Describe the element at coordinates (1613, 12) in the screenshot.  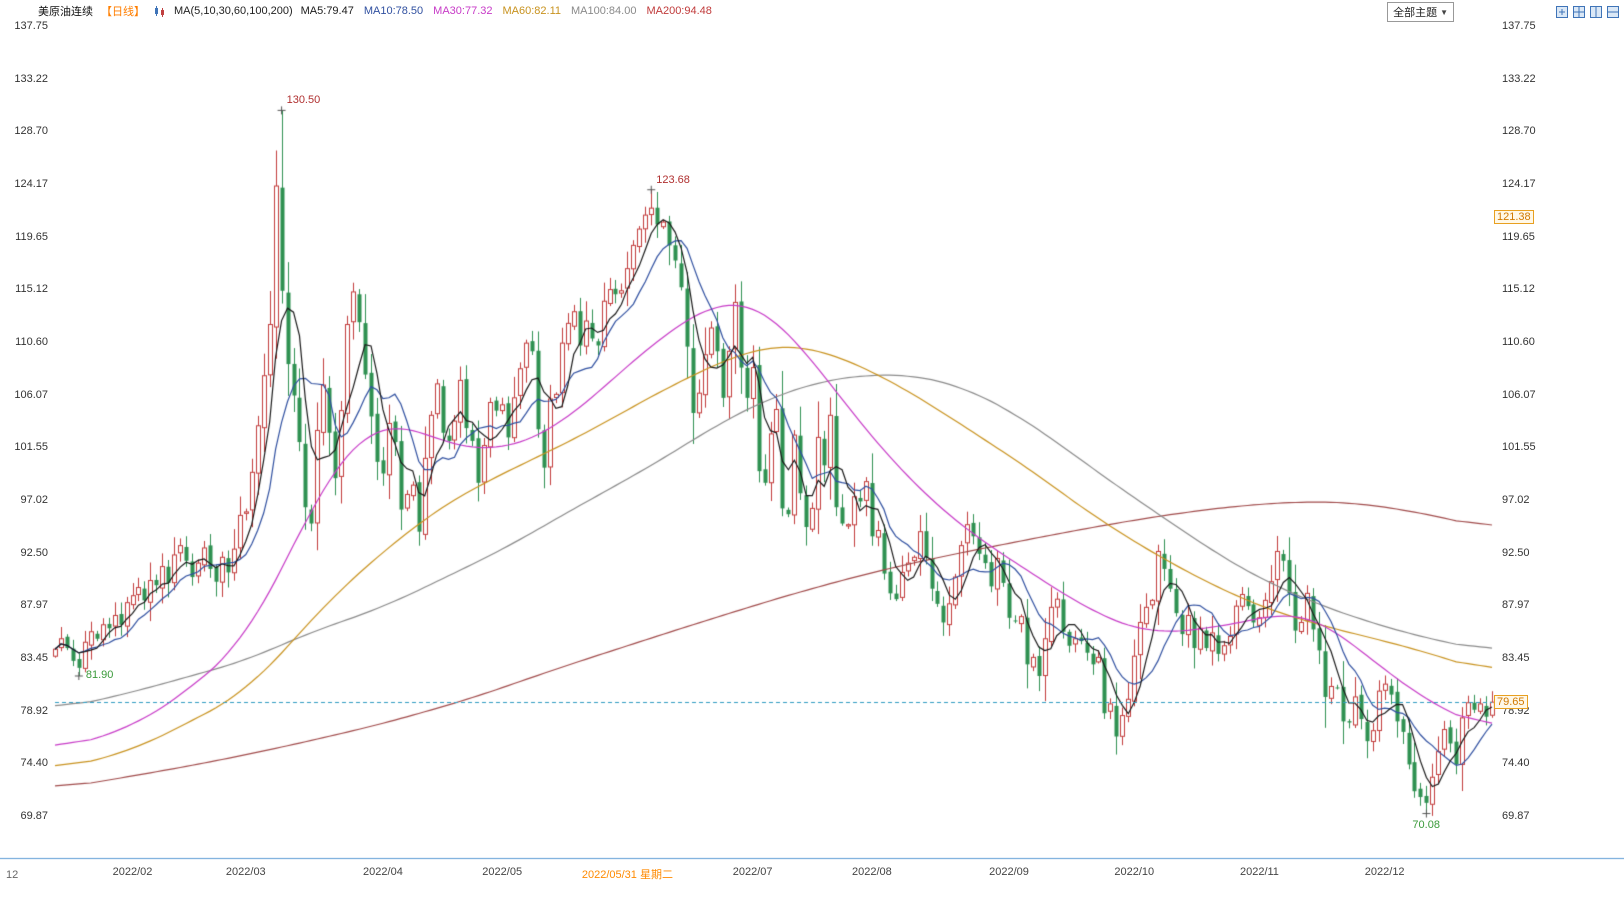
I see `layout-horizontal-split-icon` at that location.